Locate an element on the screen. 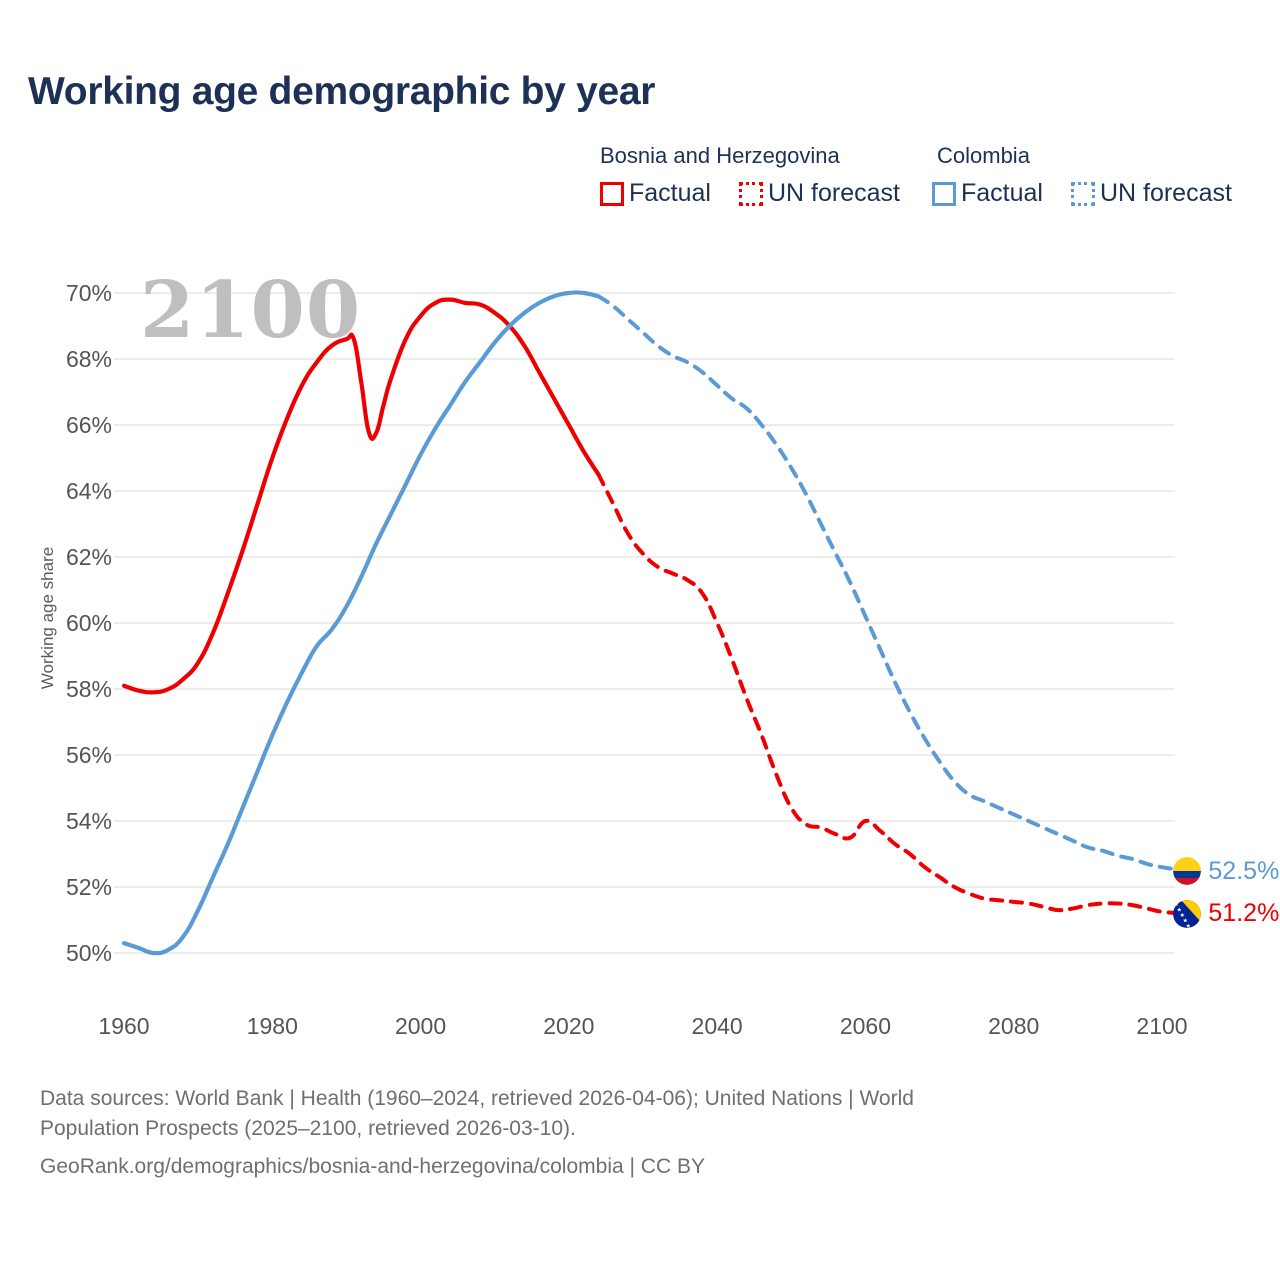  x-axis-tick-label: 2020 is located at coordinates (569, 1026).